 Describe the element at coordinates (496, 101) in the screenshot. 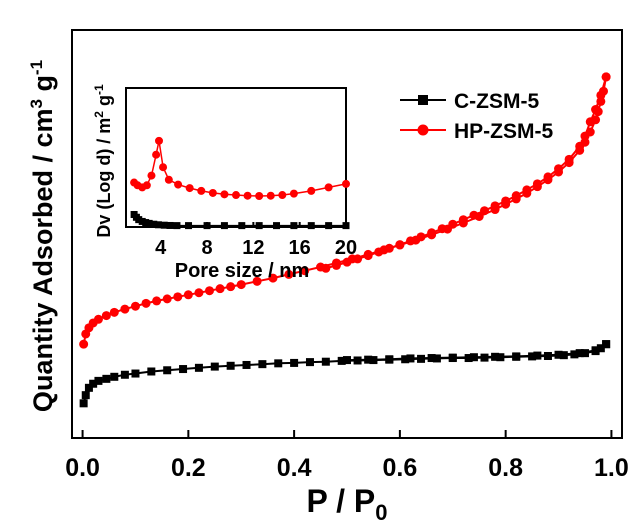

I see `legend-label-c-zsm-5: C-ZSM-5` at that location.